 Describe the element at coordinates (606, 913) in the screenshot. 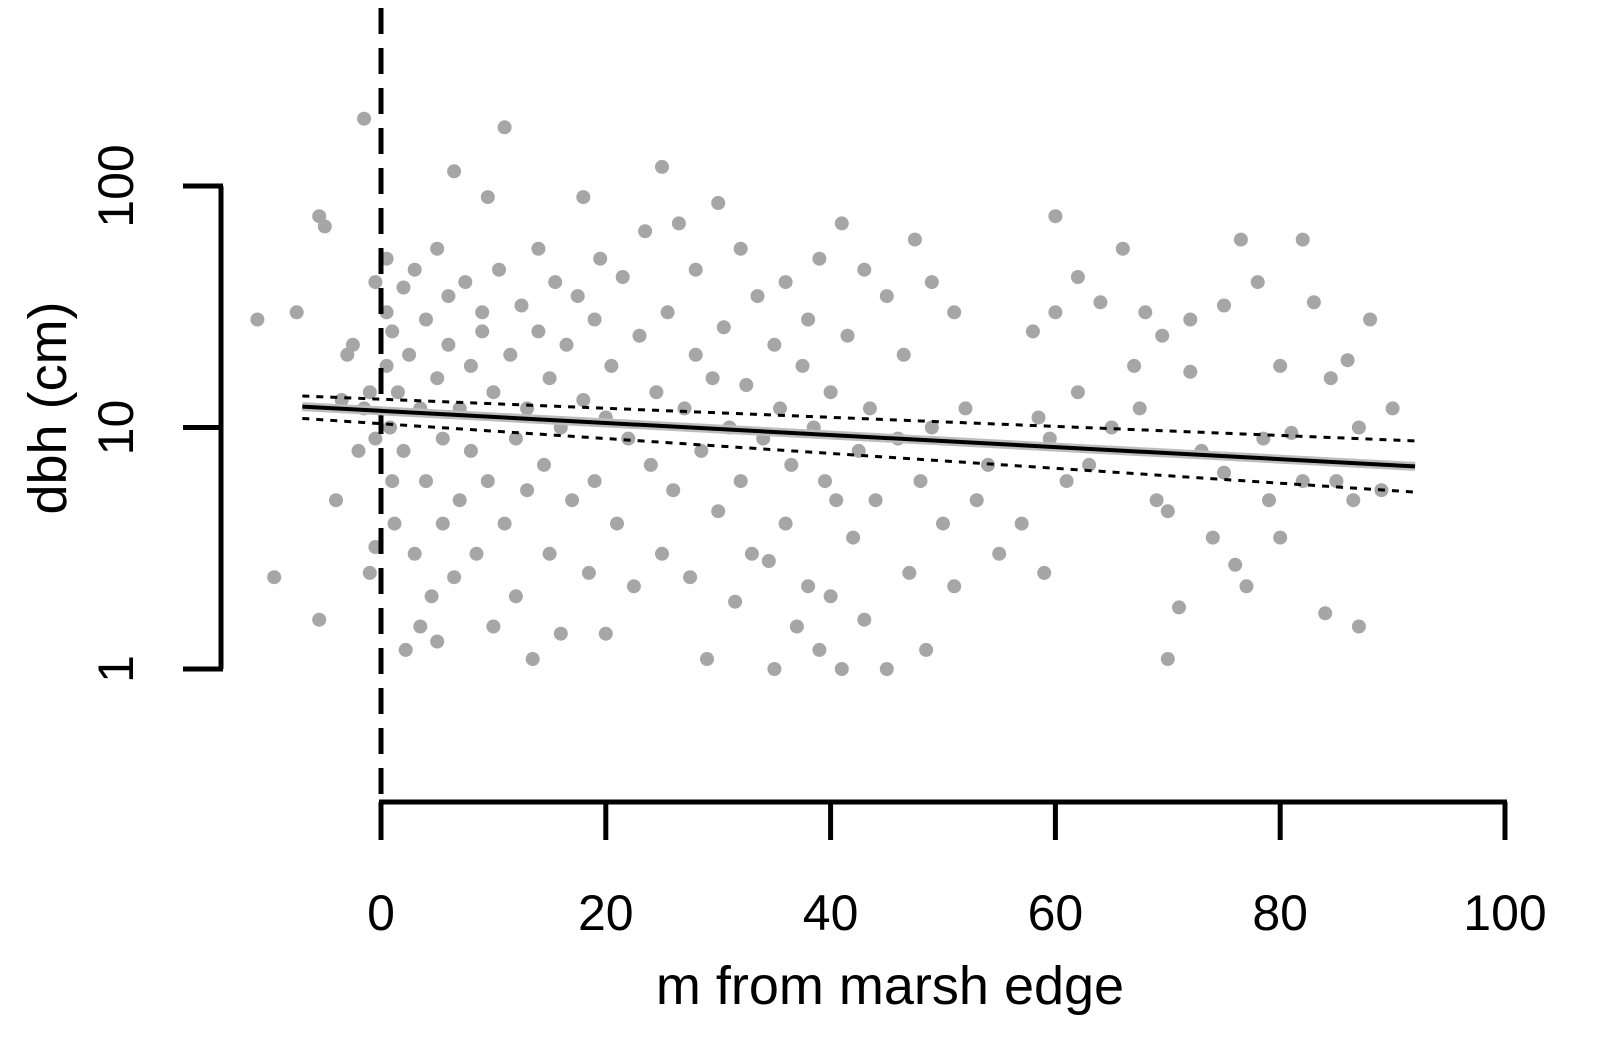

I see `x-tick-label: 20` at that location.